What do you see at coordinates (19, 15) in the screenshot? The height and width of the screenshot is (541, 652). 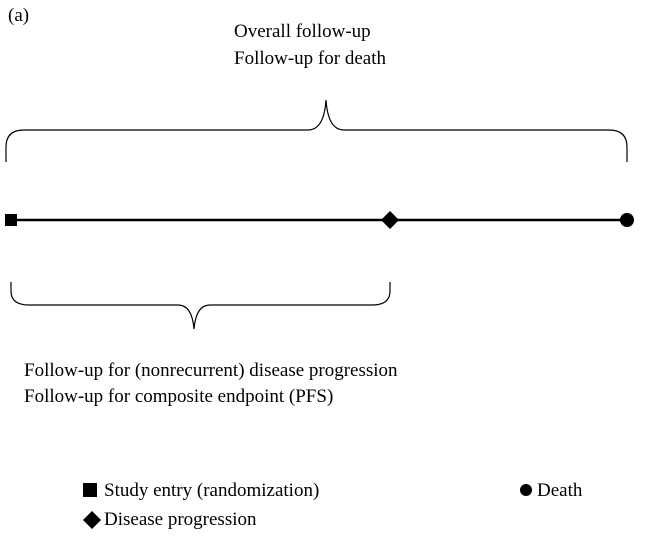 I see `panel-label: (a)` at bounding box center [19, 15].